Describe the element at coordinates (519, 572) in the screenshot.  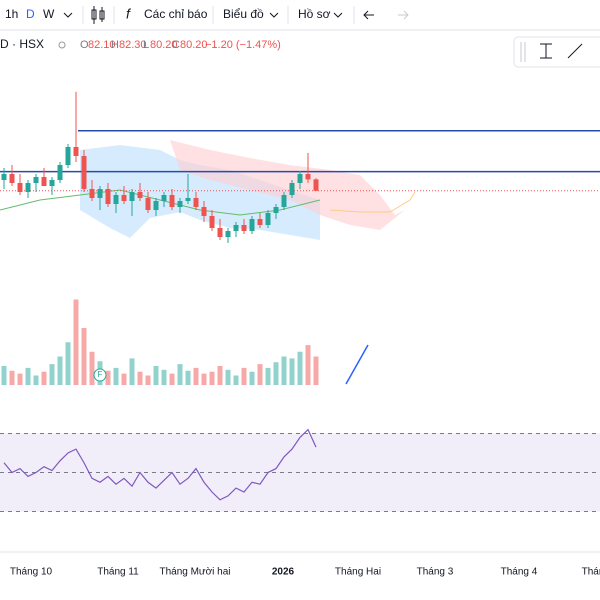
I see `time-label: Tháng 4` at that location.